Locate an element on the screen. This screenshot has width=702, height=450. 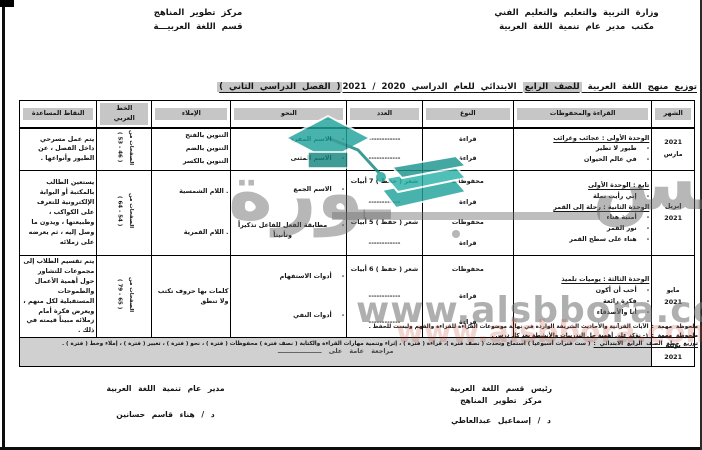
center-header-line1: مركز تطوير المناهج is located at coordinates (198, 13).